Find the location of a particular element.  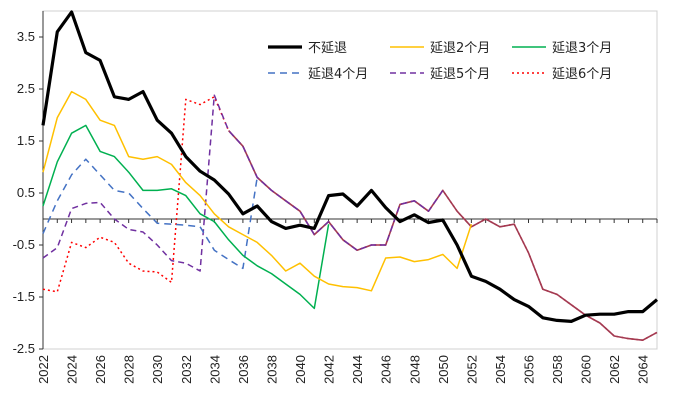

x-tick-label: 2022 is located at coordinates (43, 369).